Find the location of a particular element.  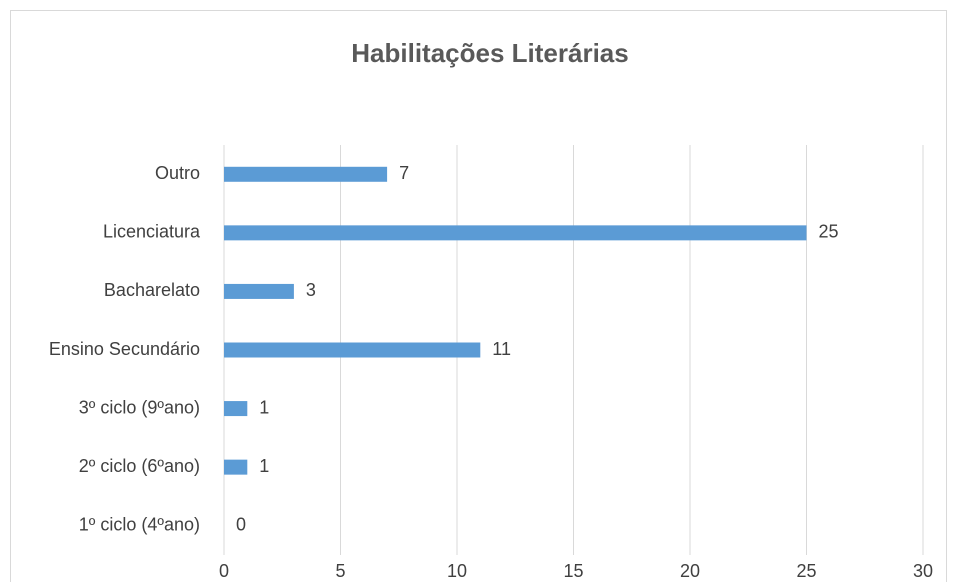

x-tick-label: 20 is located at coordinates (690, 571).